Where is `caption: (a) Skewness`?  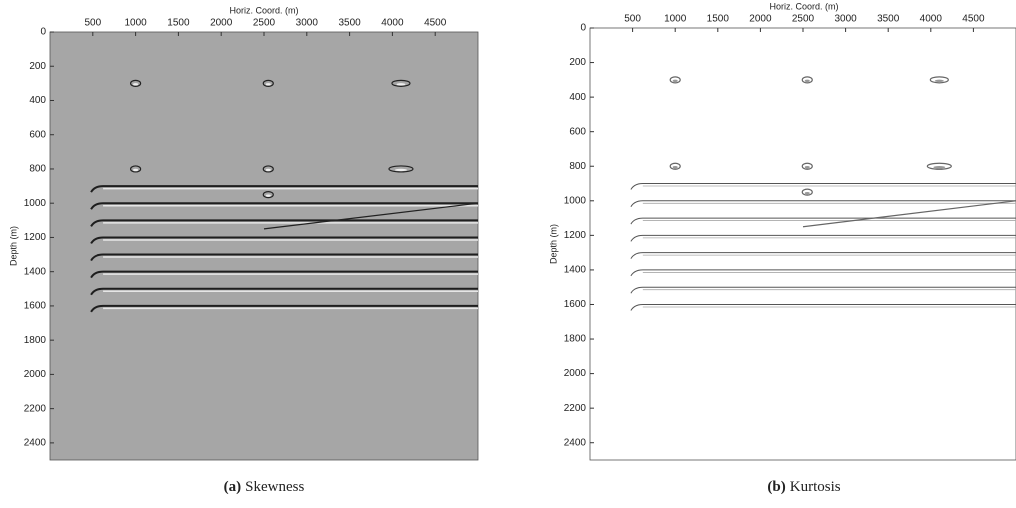 caption: (a) Skewness is located at coordinates (264, 487).